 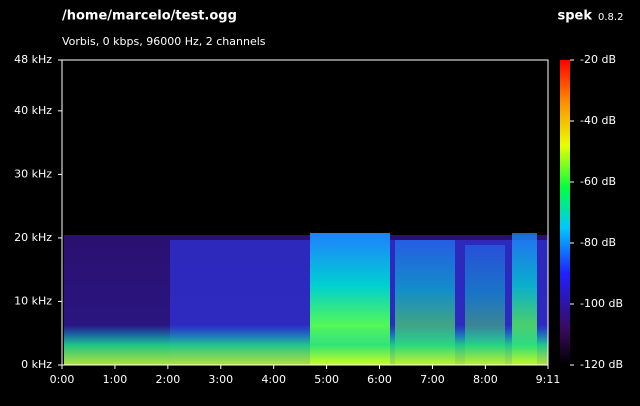 I want to click on x-tick-label: 1:00, so click(x=115, y=379).